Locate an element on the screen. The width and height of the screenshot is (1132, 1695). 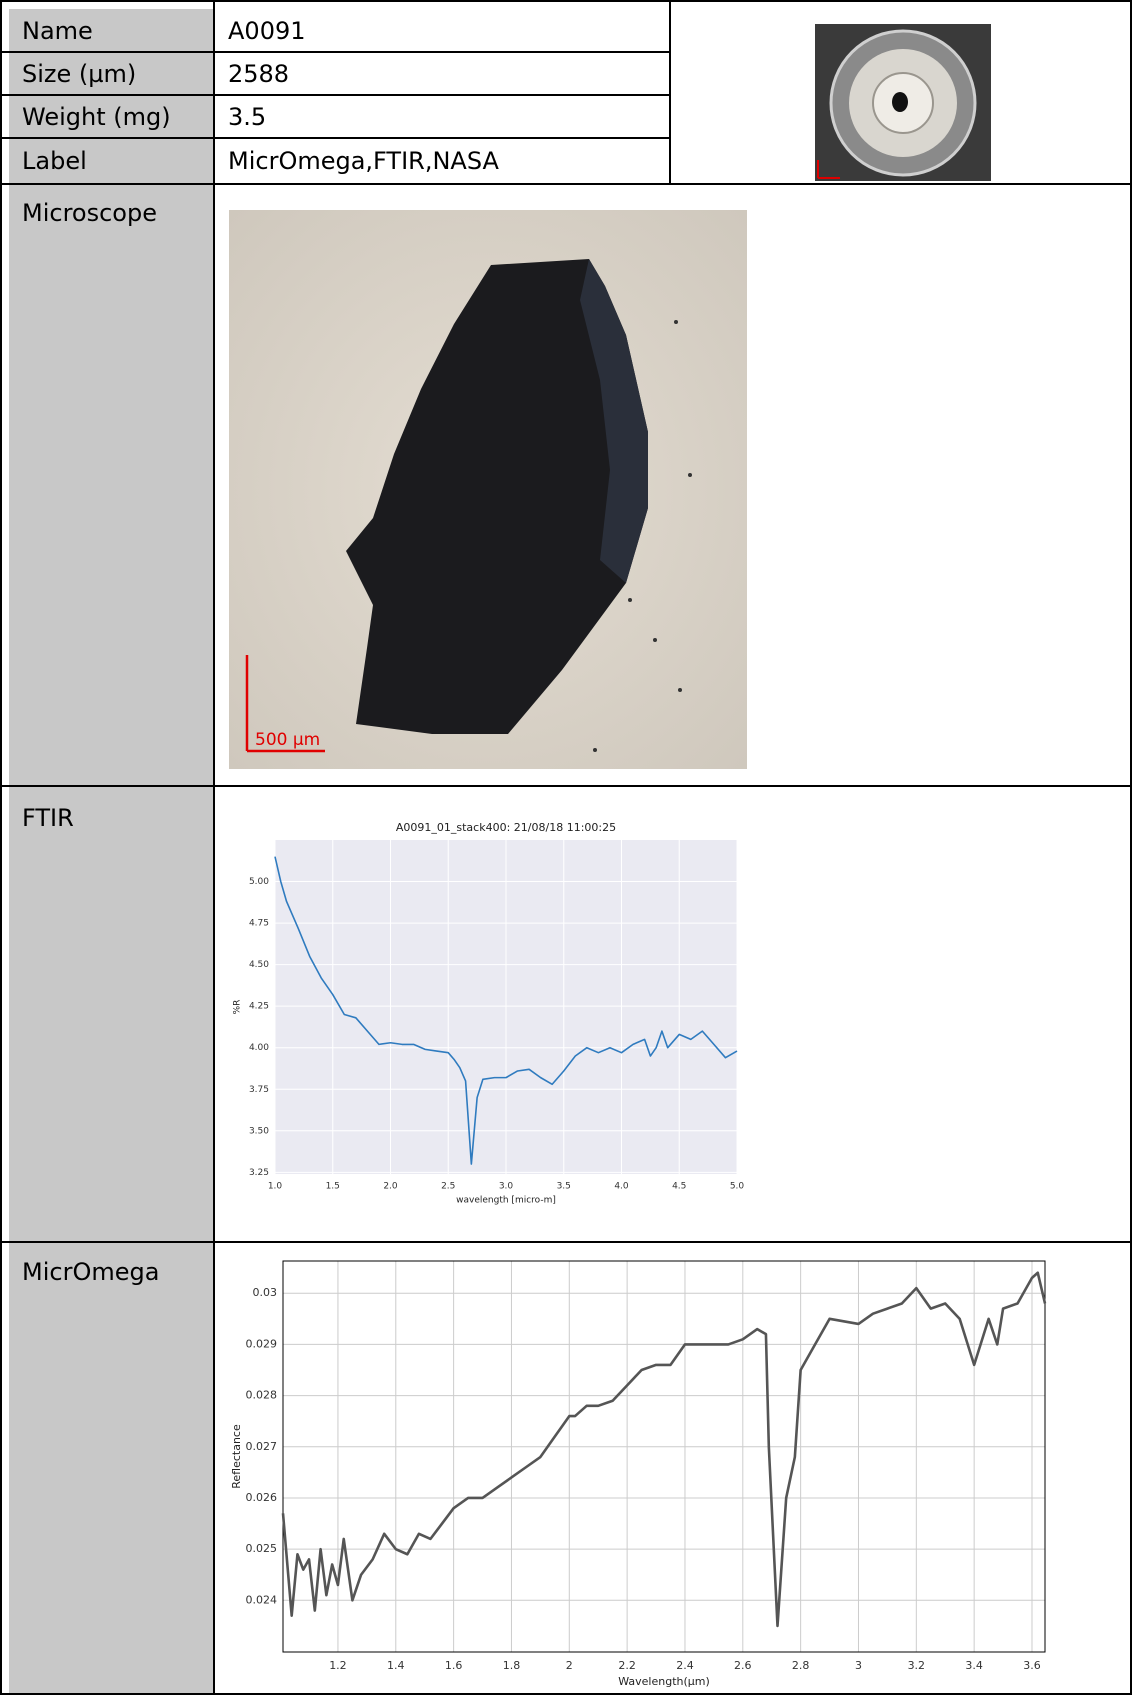
y-tick-label: 5.00 is located at coordinates (259, 882).